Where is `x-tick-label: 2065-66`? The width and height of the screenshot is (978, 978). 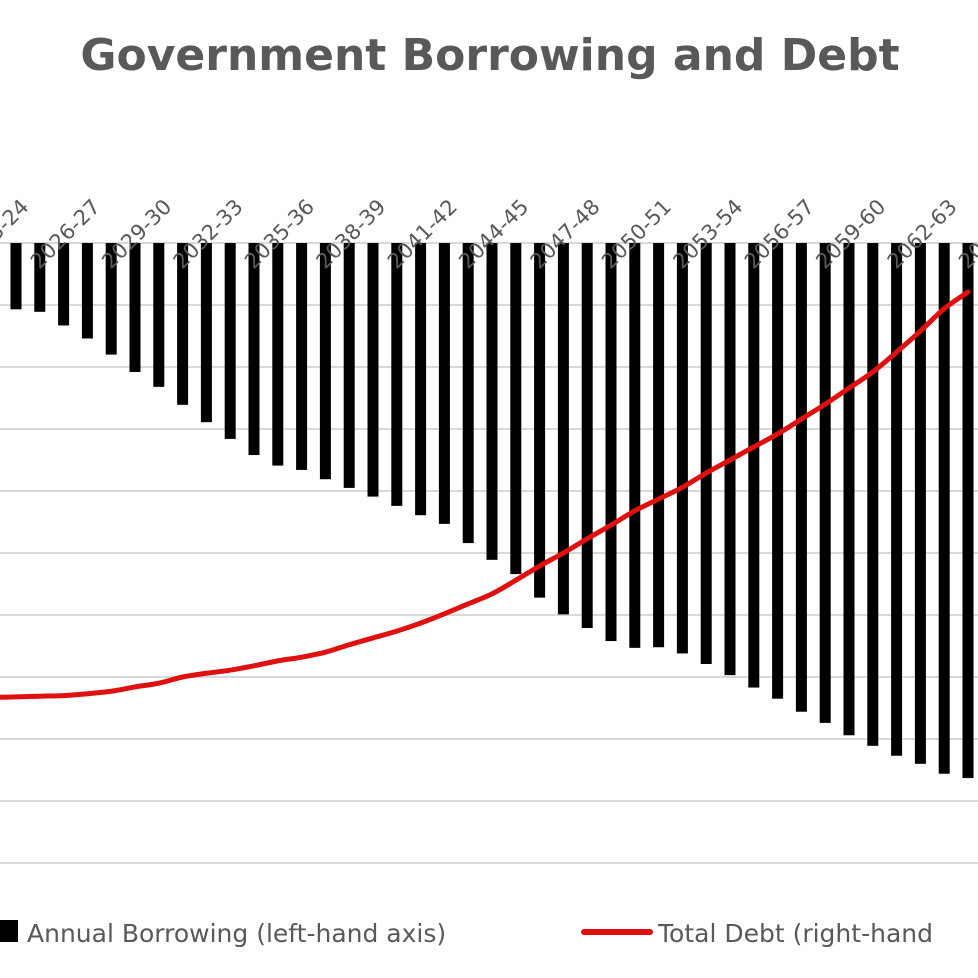 x-tick-label: 2065-66 is located at coordinates (966, 234).